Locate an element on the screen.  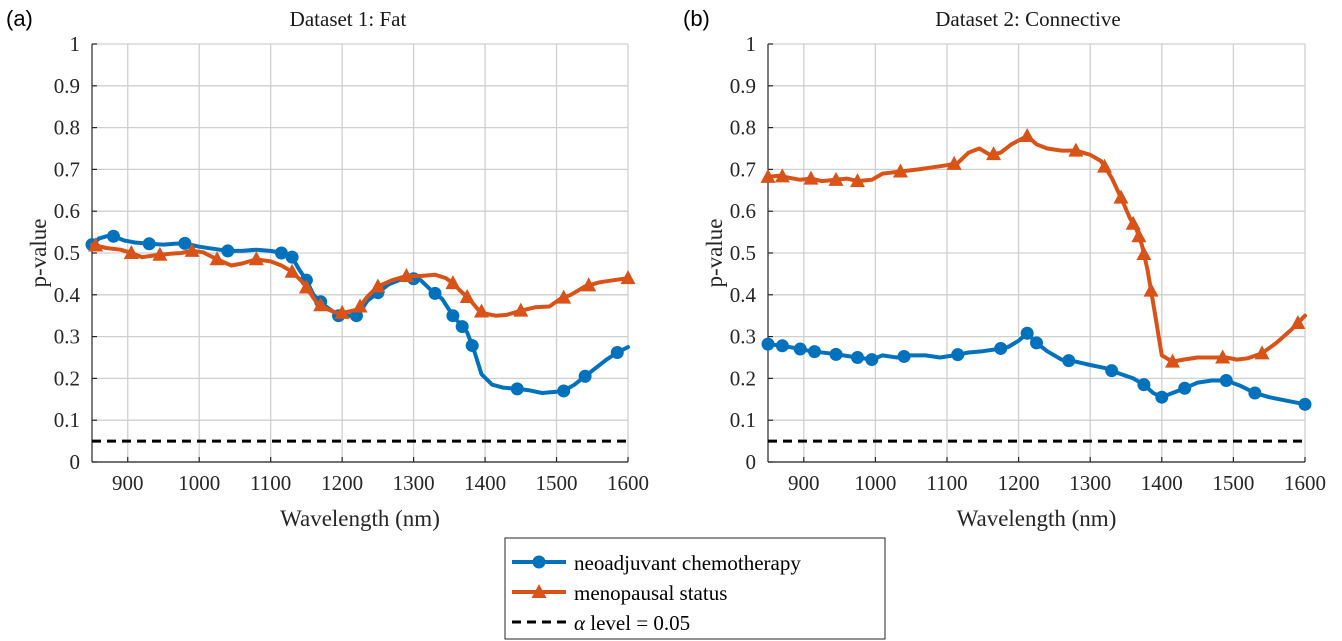
y-tick-label: 0.4 is located at coordinates (743, 295).